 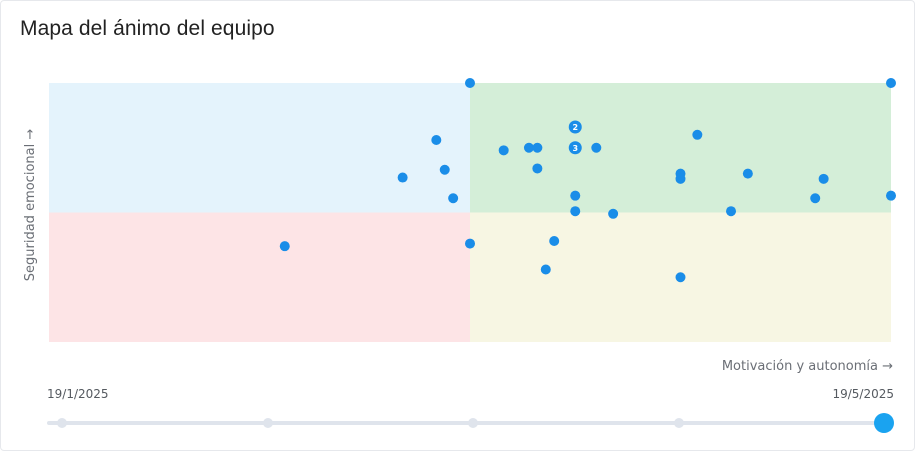 I want to click on data-point-count-label: 3, so click(x=575, y=148).